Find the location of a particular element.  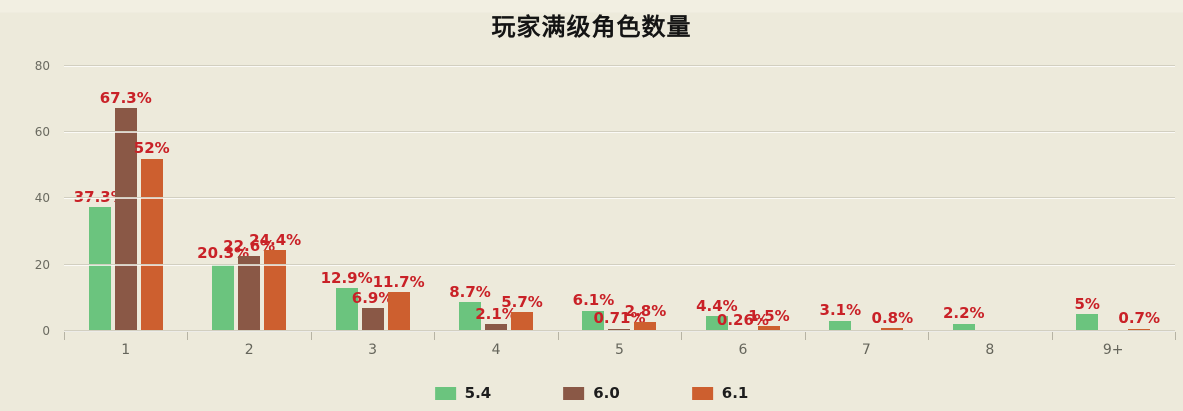

x-axis-category-label: 7 is located at coordinates (866, 350).